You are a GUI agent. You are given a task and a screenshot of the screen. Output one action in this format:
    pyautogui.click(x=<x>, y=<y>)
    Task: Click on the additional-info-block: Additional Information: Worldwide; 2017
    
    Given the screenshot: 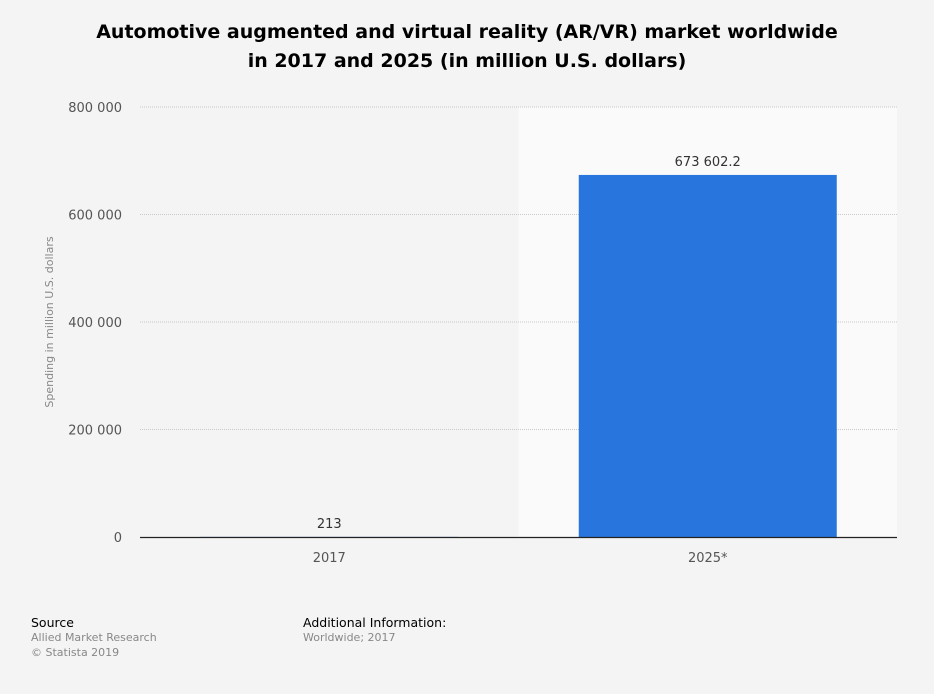 What is the action you would take?
    pyautogui.click(x=374, y=630)
    